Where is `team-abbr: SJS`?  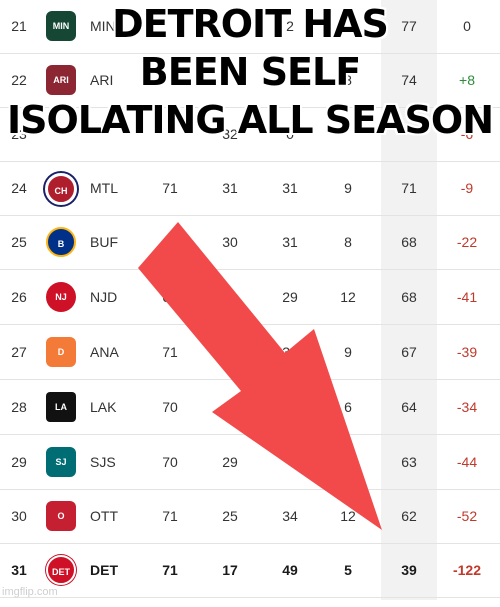 team-abbr: SJS is located at coordinates (103, 462).